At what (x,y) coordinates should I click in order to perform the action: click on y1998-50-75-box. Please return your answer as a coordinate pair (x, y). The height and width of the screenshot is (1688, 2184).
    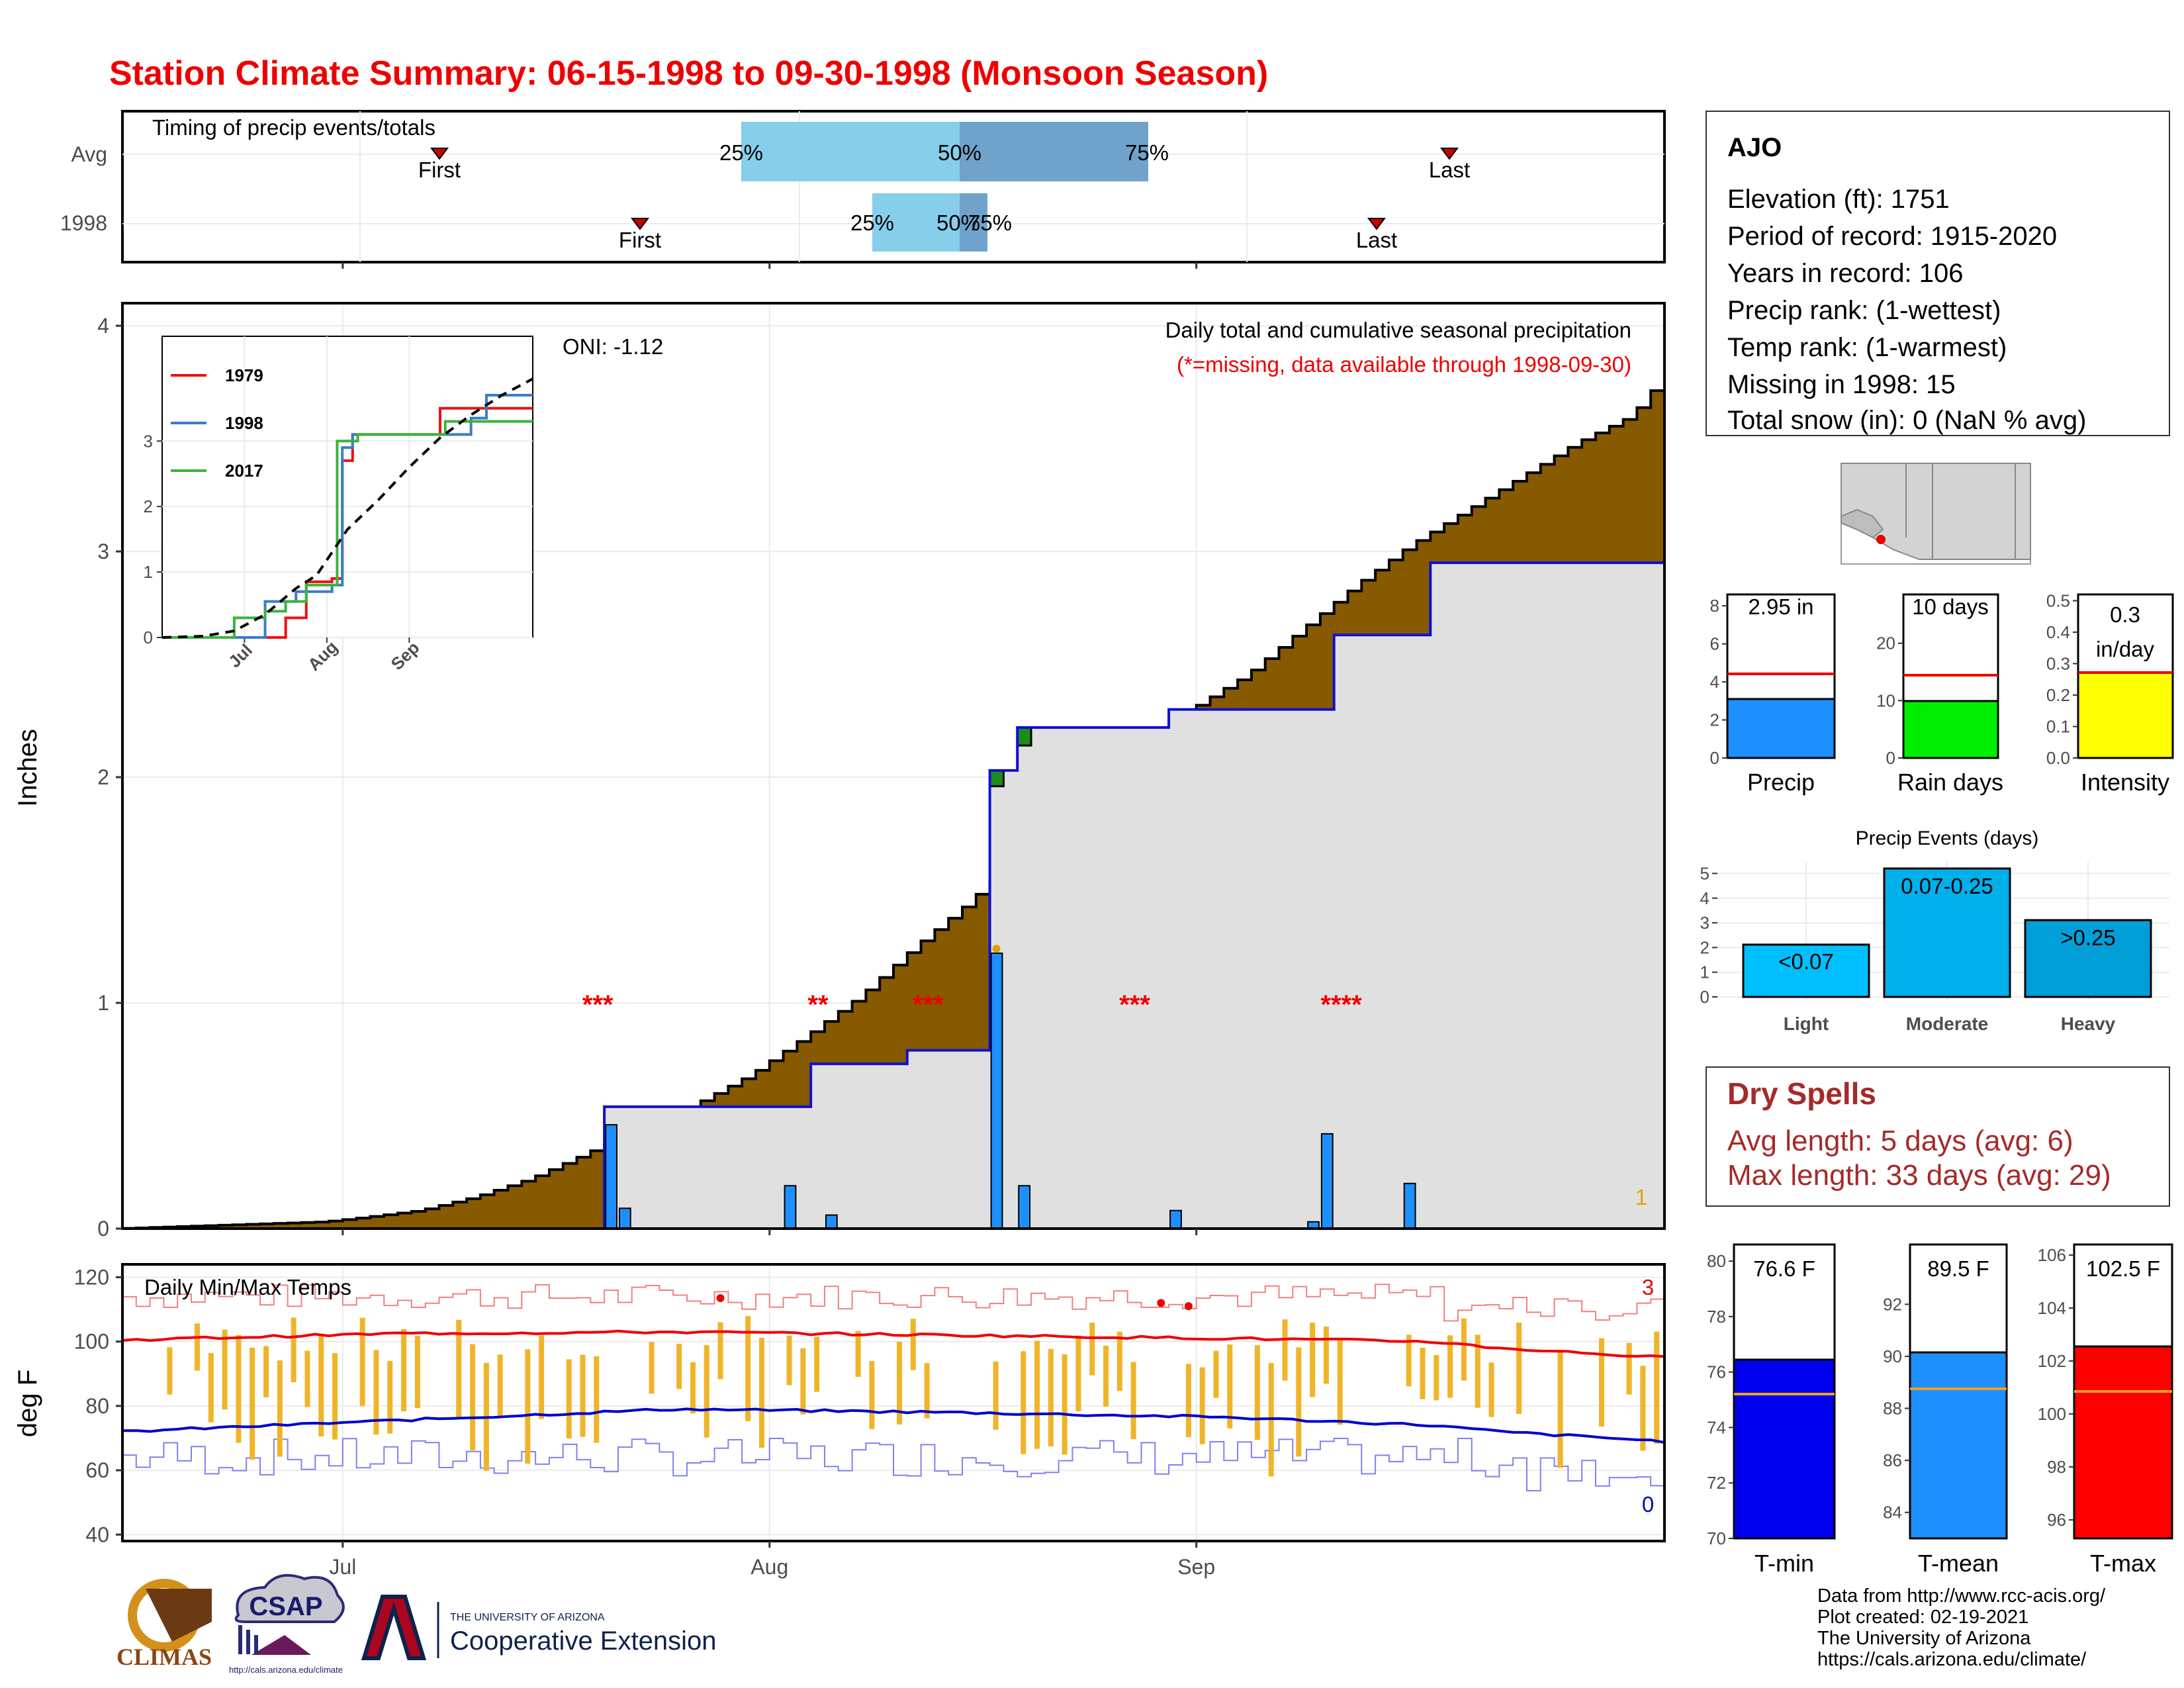
    Looking at the image, I should click on (973, 222).